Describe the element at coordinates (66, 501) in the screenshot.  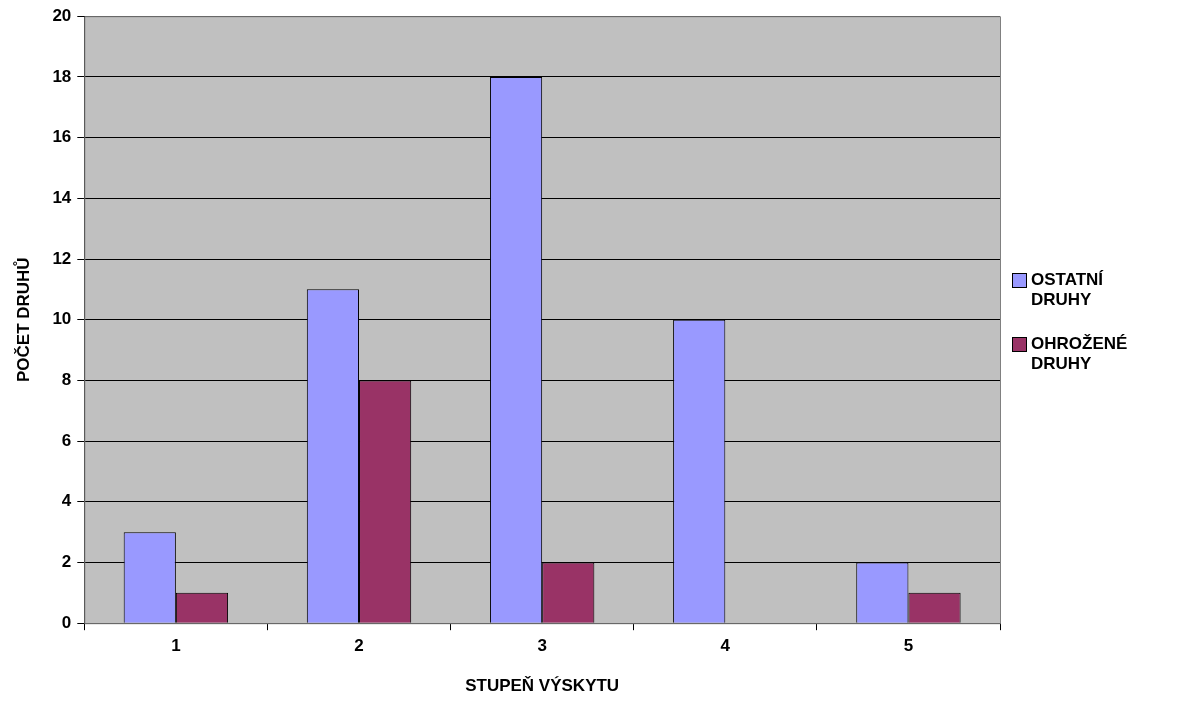
I see `y-tick-label: 4` at that location.